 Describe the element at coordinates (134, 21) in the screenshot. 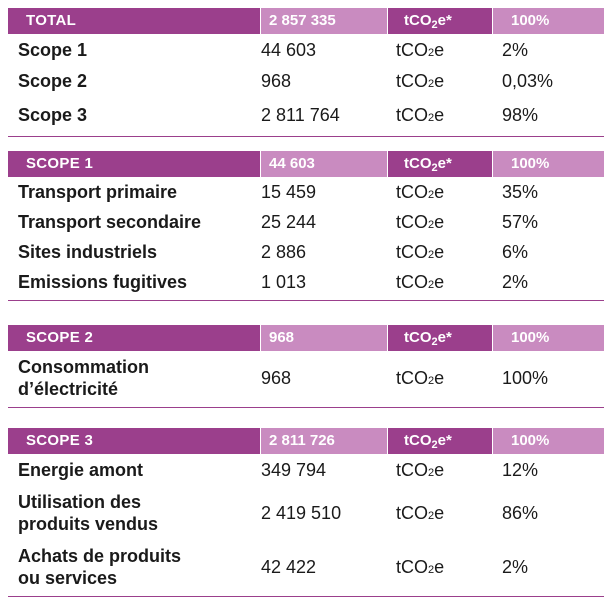

I see `total-header-label: TOTAL` at that location.